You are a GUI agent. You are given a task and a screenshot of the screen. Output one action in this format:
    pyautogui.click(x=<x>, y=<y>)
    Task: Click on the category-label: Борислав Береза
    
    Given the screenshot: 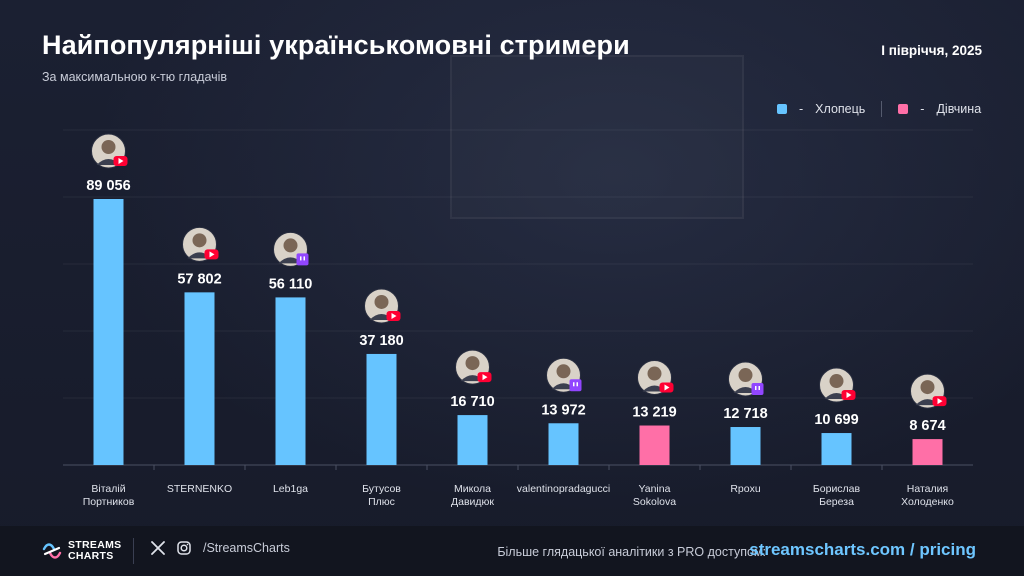 What is the action you would take?
    pyautogui.click(x=837, y=495)
    